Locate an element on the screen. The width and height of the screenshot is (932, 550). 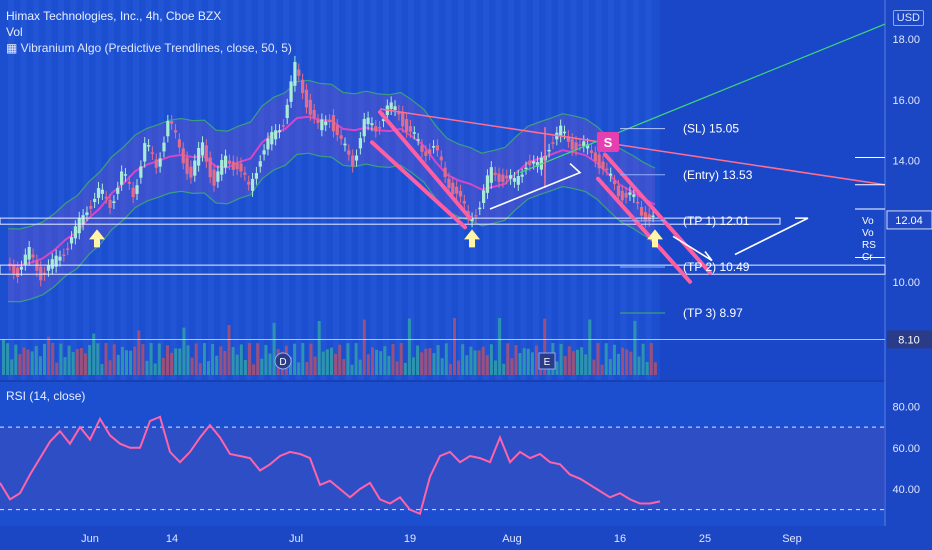
currency-badge: USD is located at coordinates (908, 18).